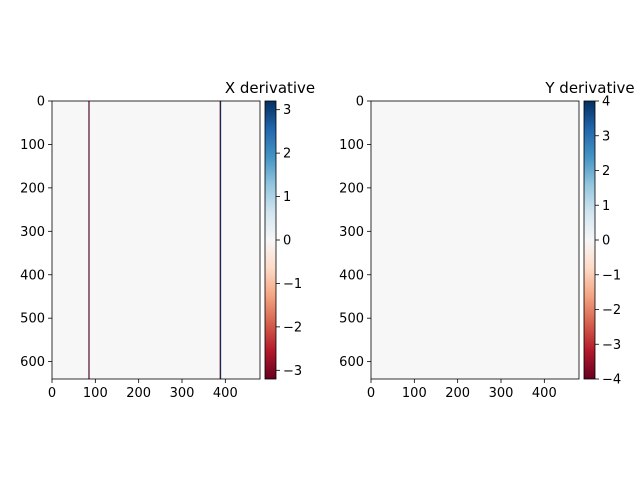 Image resolution: width=640 pixels, height=480 pixels. I want to click on x-derivative-ytick-label-3: 300, so click(32, 232).